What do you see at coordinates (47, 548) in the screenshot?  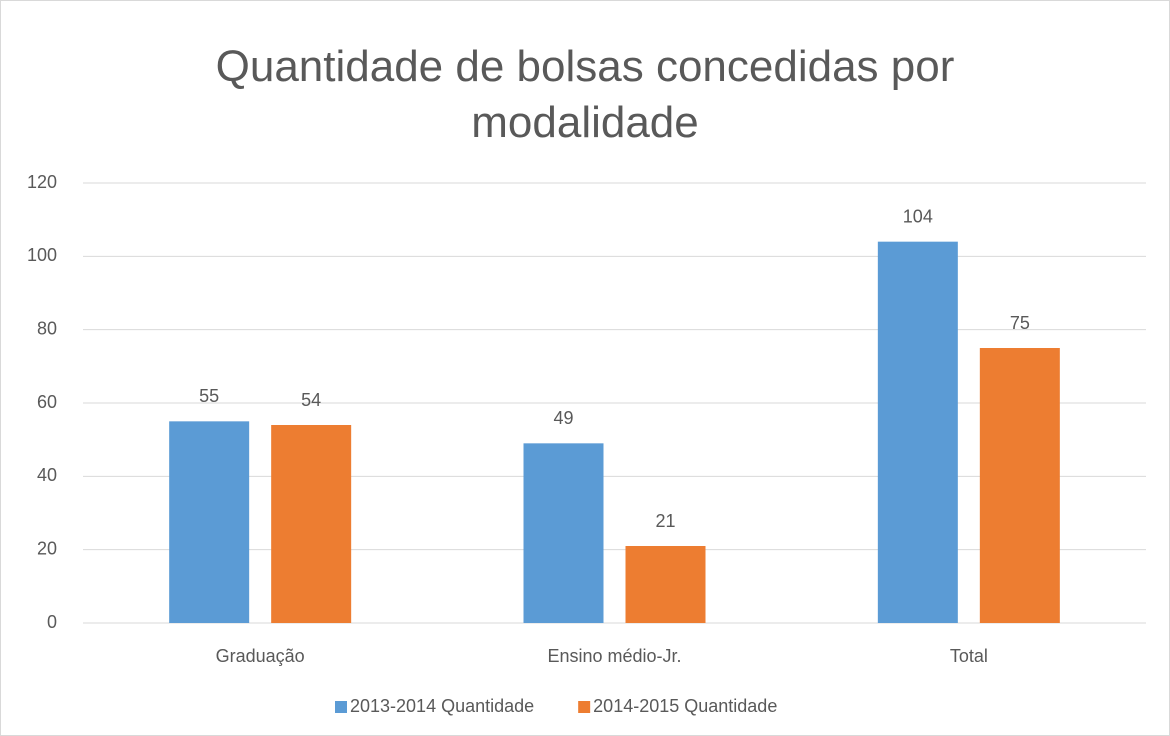 I see `y-tick-label: 20` at bounding box center [47, 548].